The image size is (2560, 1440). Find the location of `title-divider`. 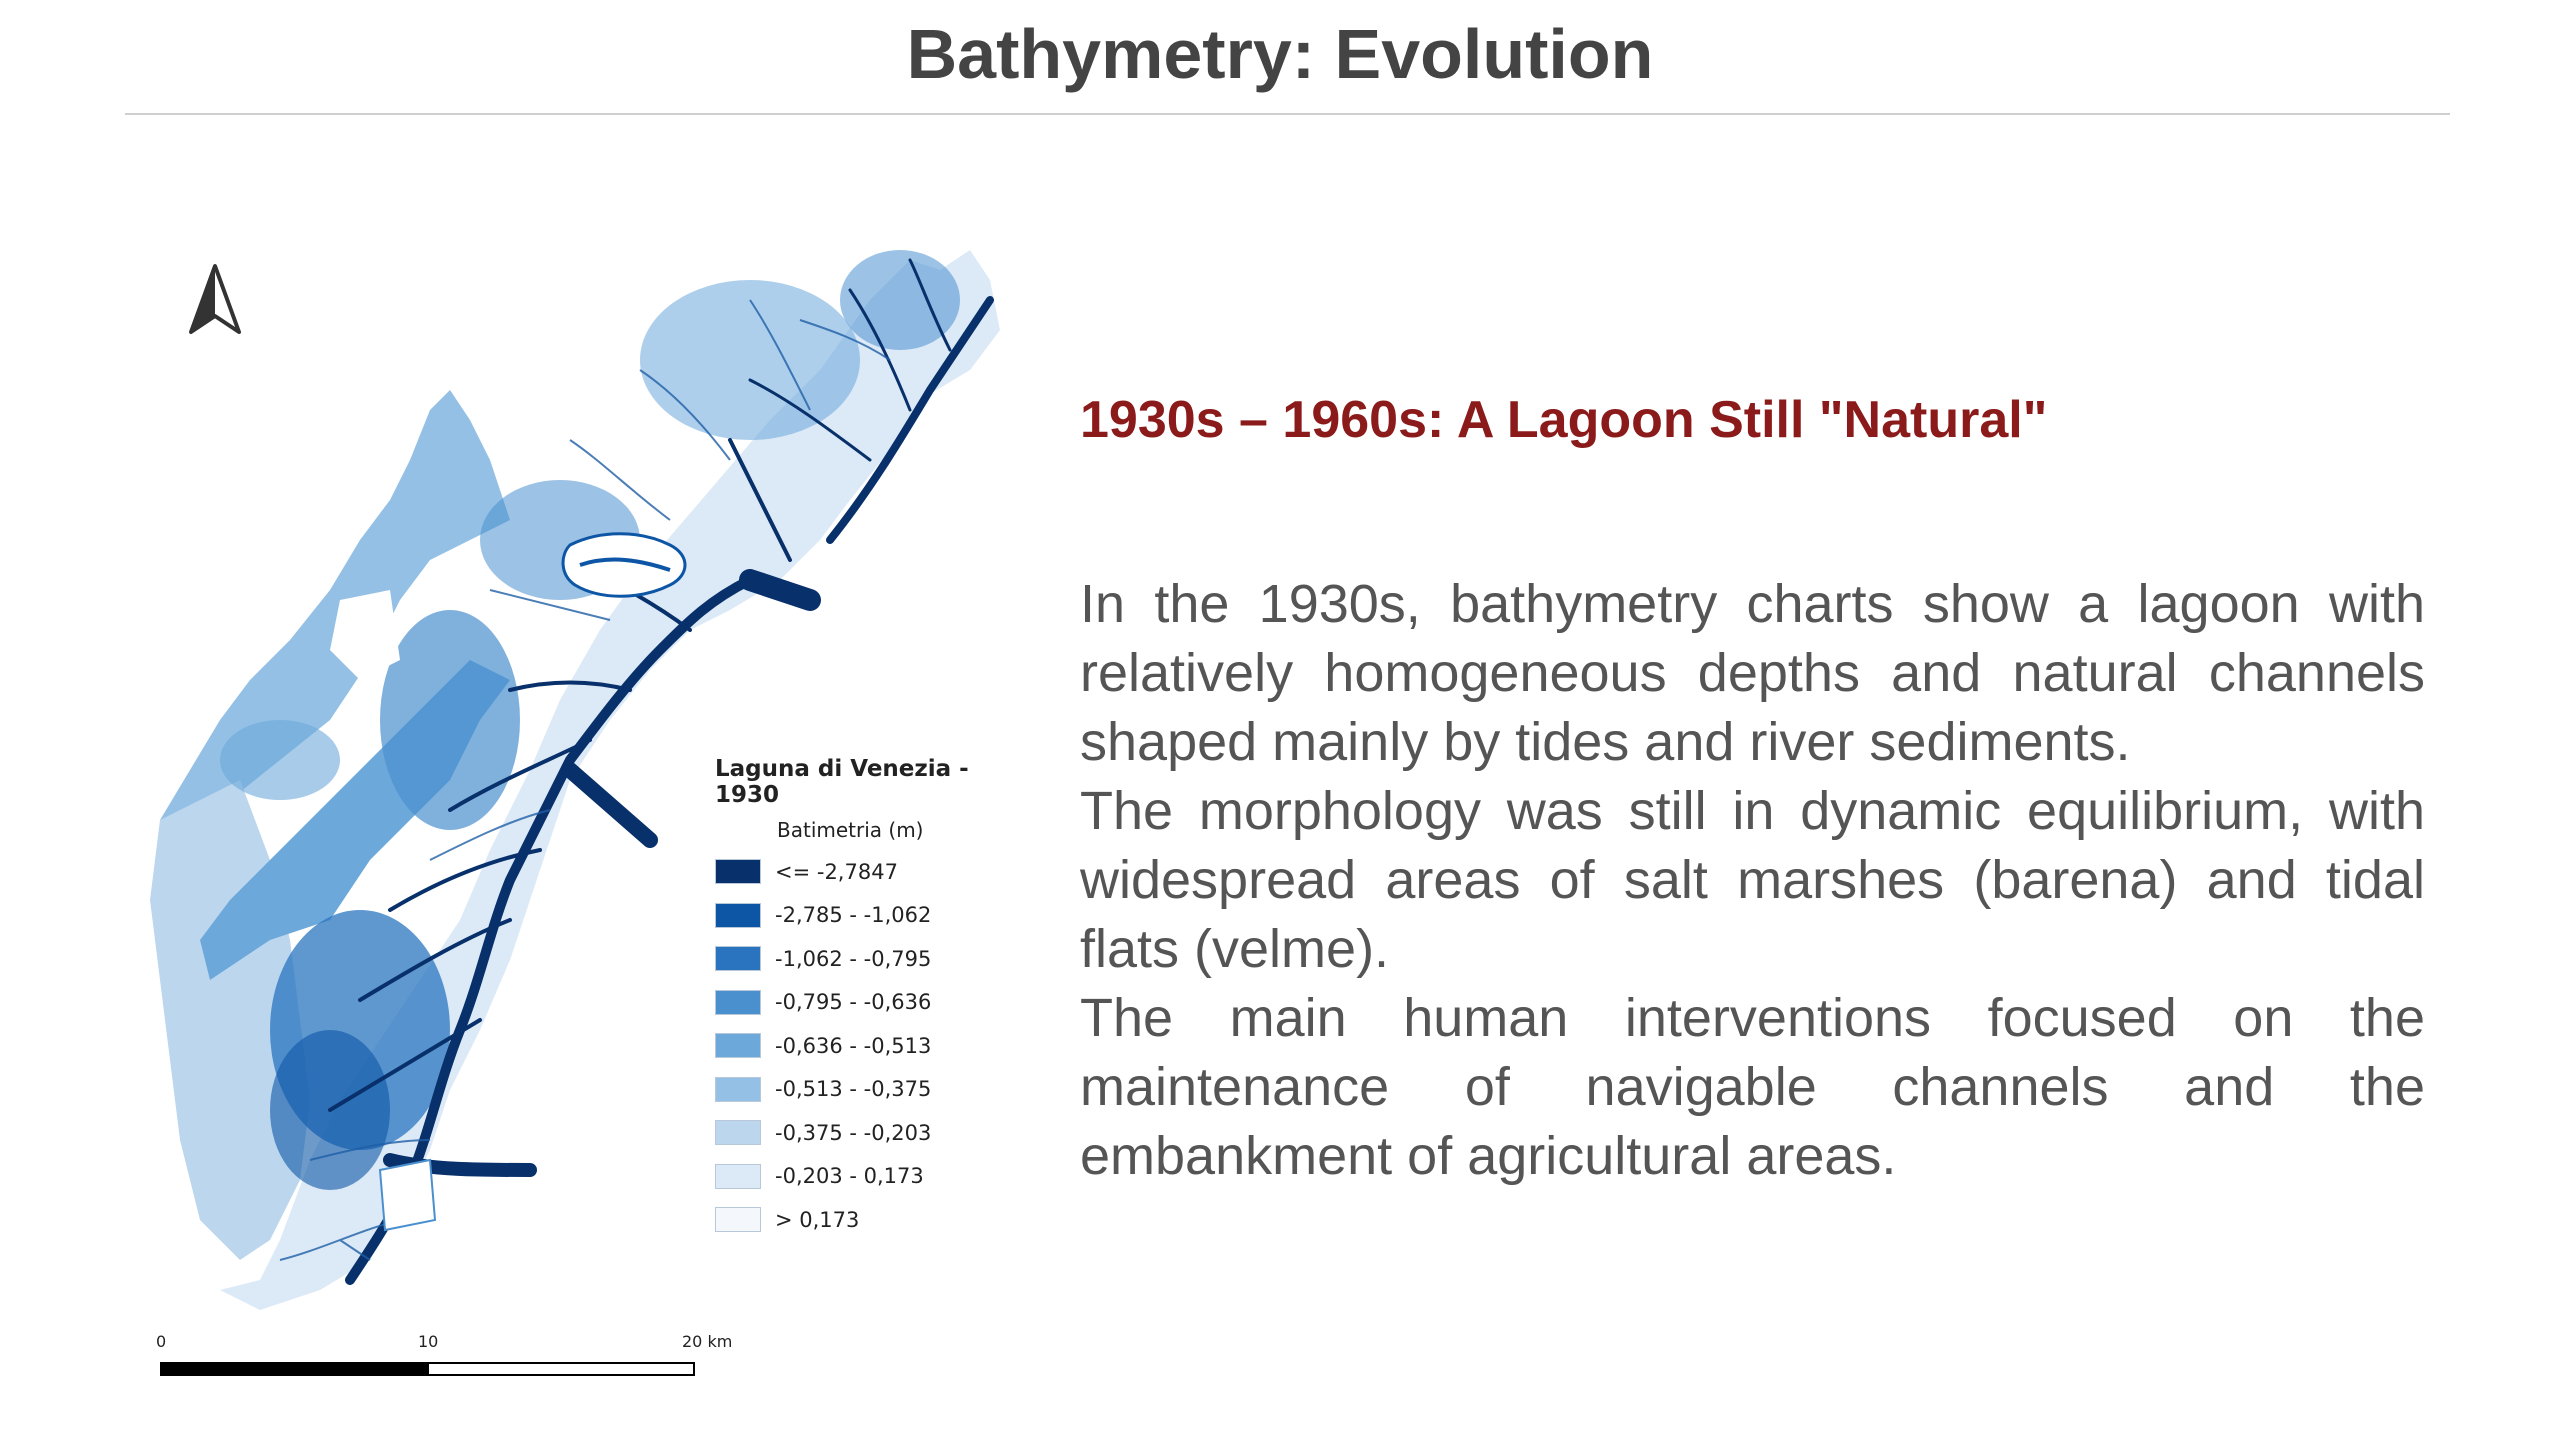

title-divider is located at coordinates (1287, 114).